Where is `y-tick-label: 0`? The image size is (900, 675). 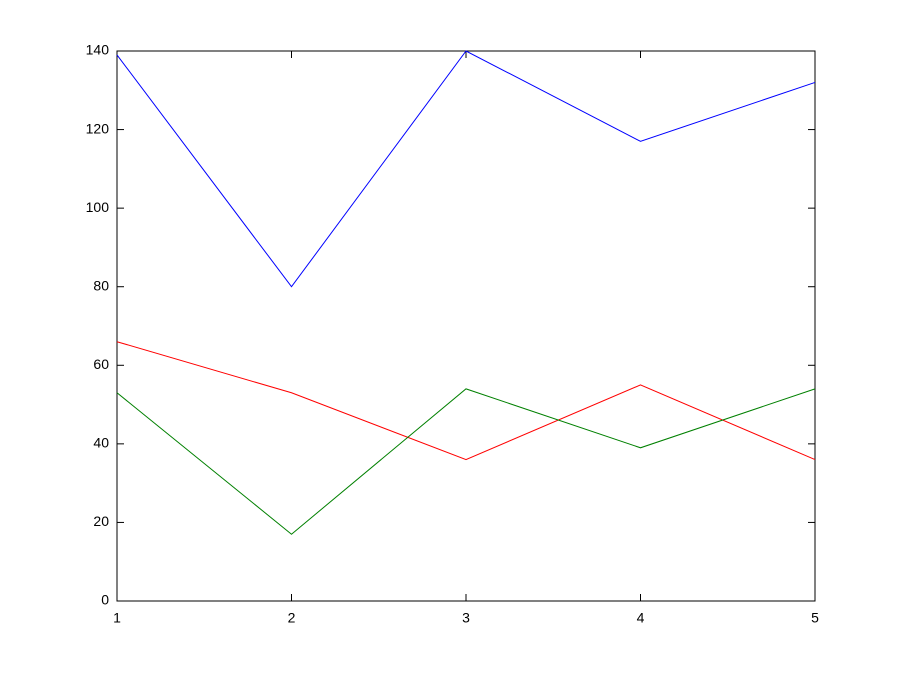 y-tick-label: 0 is located at coordinates (105, 600).